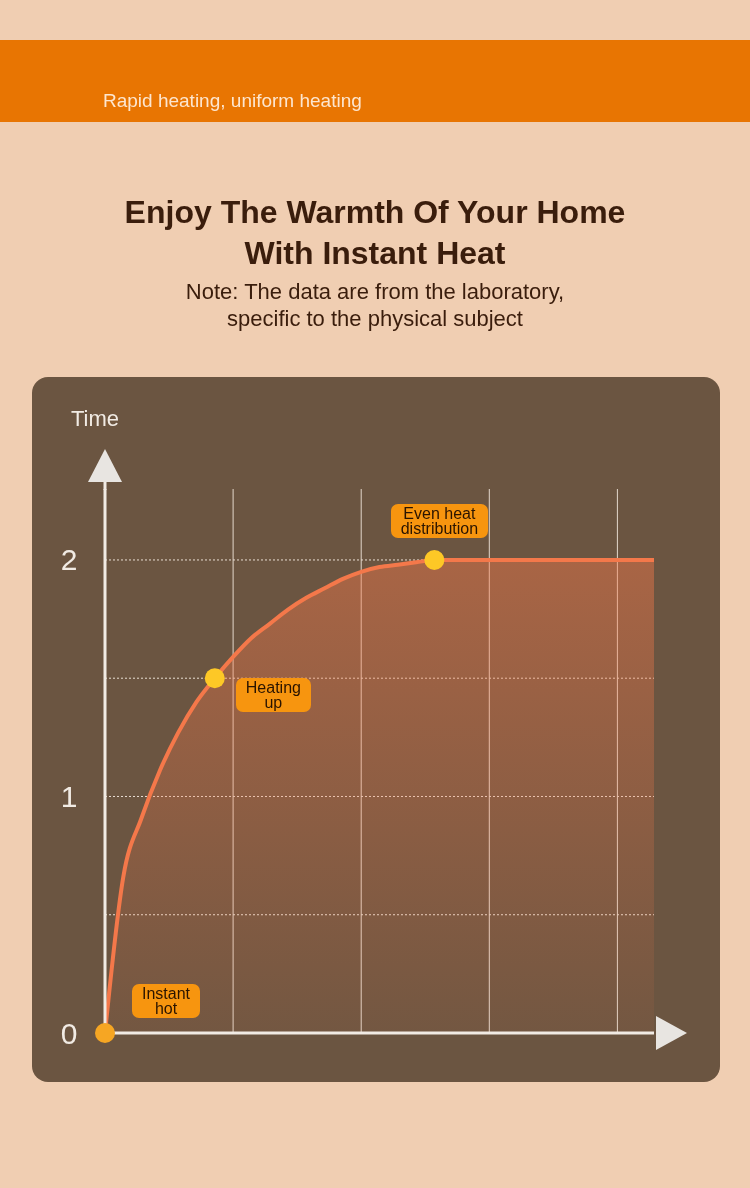  Describe the element at coordinates (95, 419) in the screenshot. I see `y-axis-title: Time` at that location.